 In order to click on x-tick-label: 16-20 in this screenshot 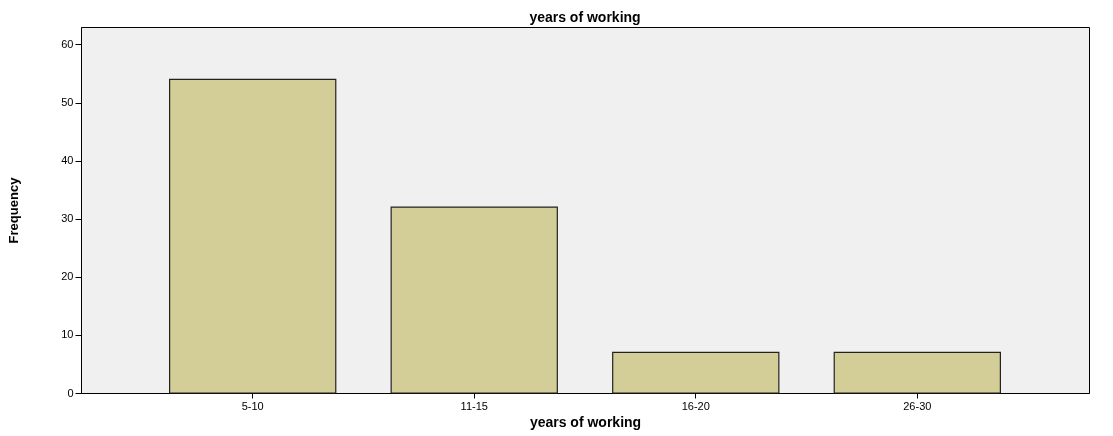, I will do `click(695, 405)`.